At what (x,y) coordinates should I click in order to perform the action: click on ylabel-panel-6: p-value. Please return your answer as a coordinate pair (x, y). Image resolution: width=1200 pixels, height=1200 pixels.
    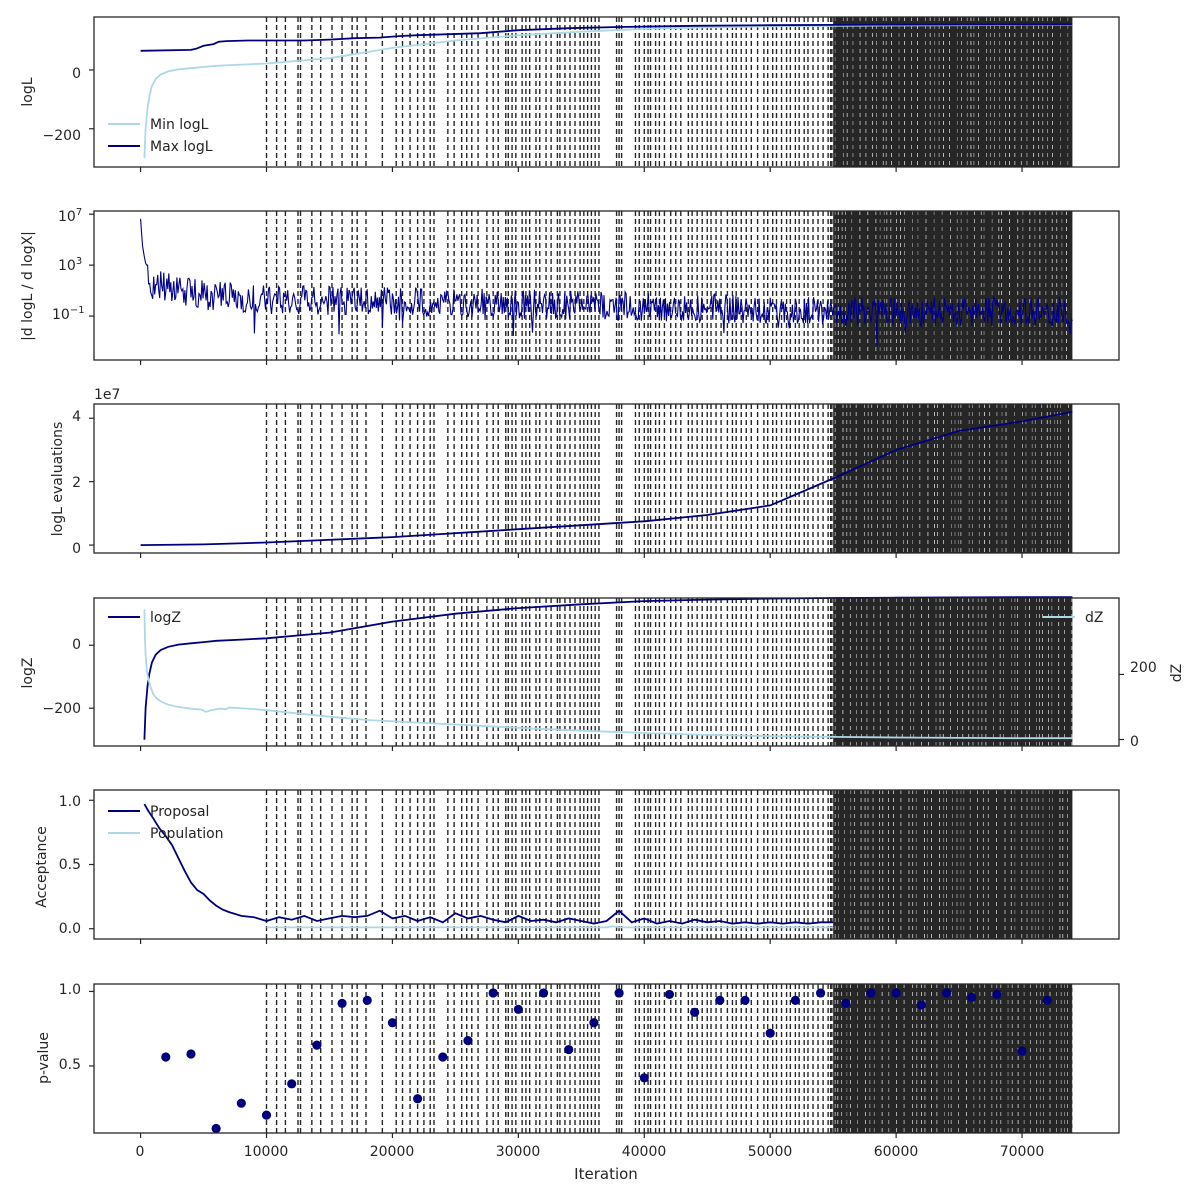
    Looking at the image, I should click on (44, 1058).